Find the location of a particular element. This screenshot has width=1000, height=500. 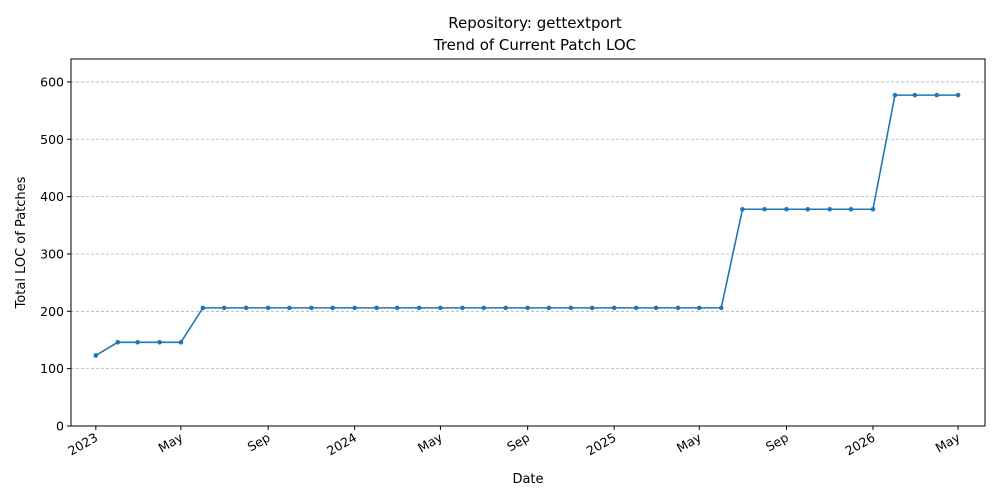

x-axis-ticks: 2023 May Sep 2024 May Sep 2025 May Sep 2026 May is located at coordinates (514, 442).